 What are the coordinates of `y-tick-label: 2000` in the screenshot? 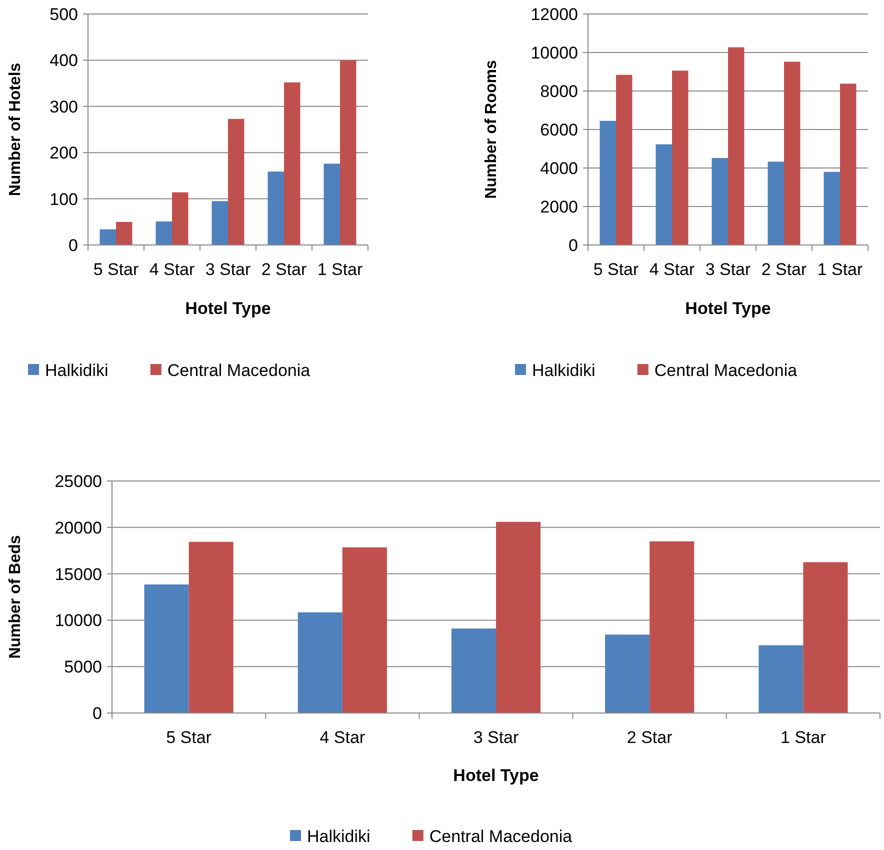 It's located at (559, 206).